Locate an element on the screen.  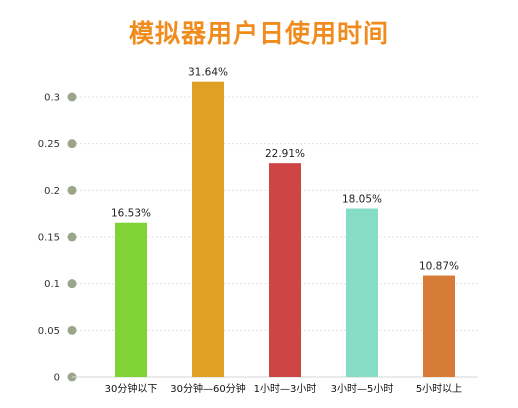
data-label: 22.91% is located at coordinates (285, 154).